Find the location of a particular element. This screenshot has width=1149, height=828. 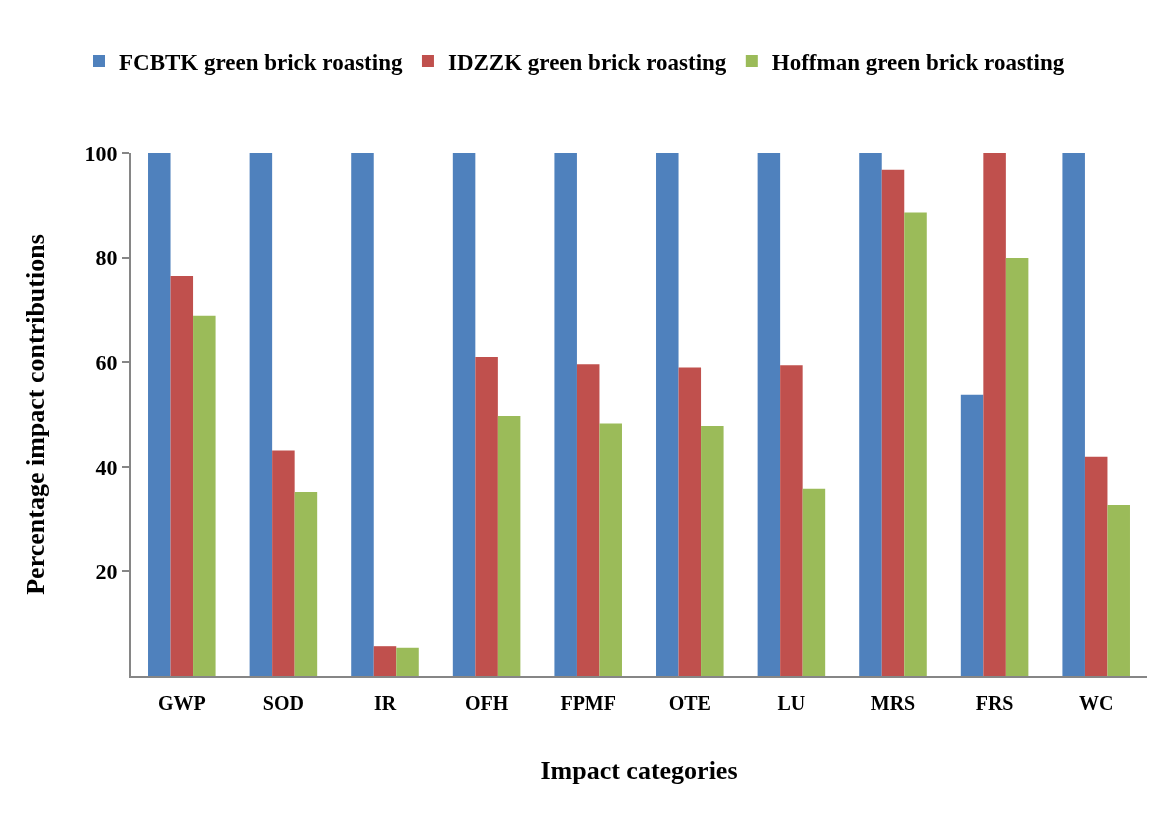

x-tick-label: LU is located at coordinates (791, 703).